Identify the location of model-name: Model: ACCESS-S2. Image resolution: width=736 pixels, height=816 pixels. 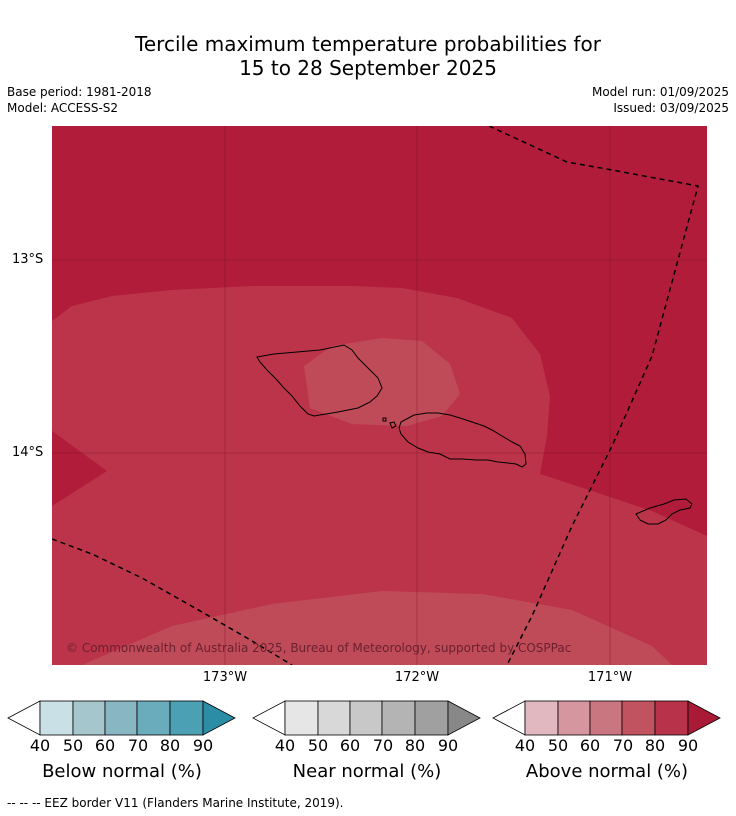
(63, 108).